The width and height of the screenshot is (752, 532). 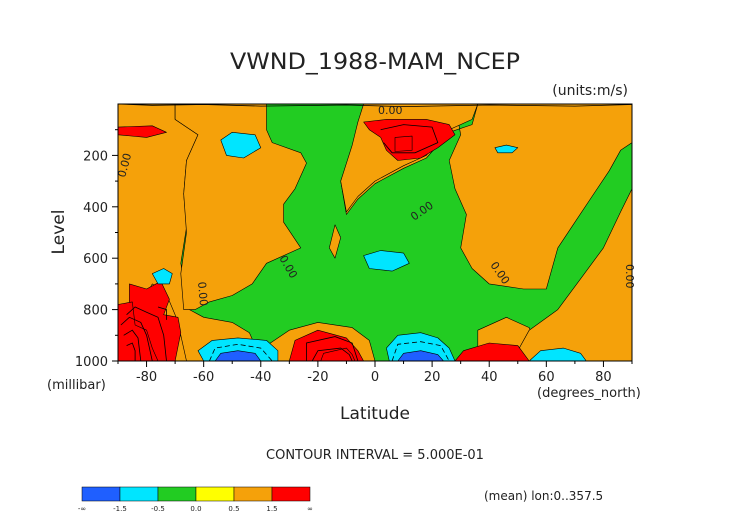 What do you see at coordinates (146, 377) in the screenshot?
I see `x-tick-label: -80` at bounding box center [146, 377].